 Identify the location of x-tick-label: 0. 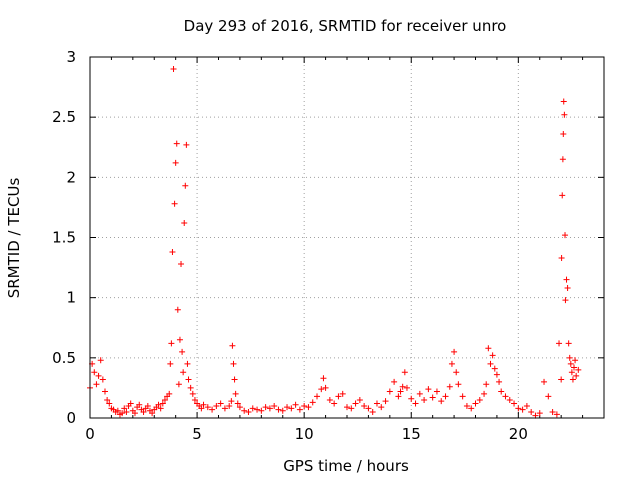
(90, 434).